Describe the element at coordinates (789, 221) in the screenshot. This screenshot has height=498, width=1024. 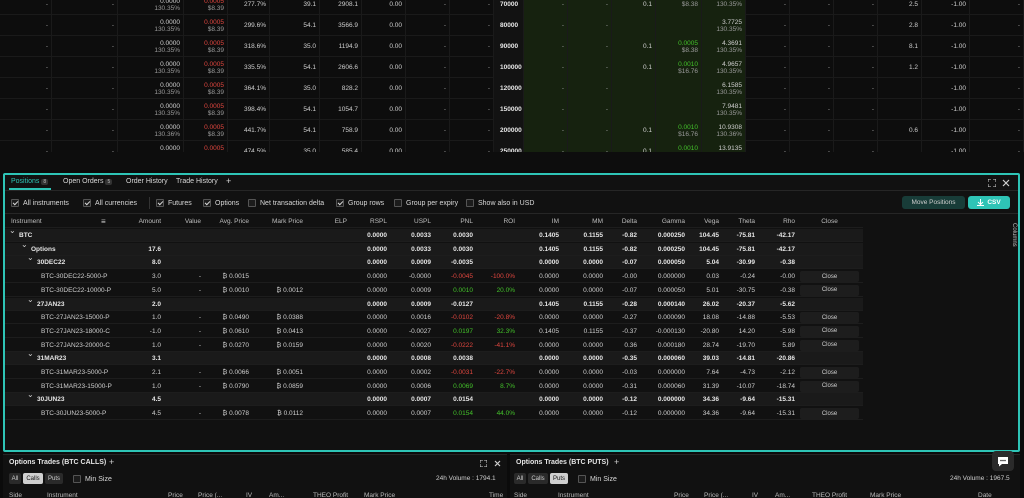
I see `column-header: Rho` at that location.